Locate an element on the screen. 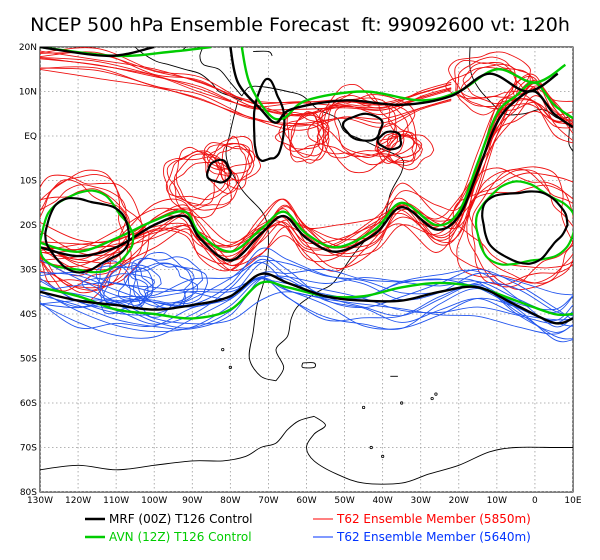 The image size is (600, 560). avn-5640-contour is located at coordinates (306, 300).